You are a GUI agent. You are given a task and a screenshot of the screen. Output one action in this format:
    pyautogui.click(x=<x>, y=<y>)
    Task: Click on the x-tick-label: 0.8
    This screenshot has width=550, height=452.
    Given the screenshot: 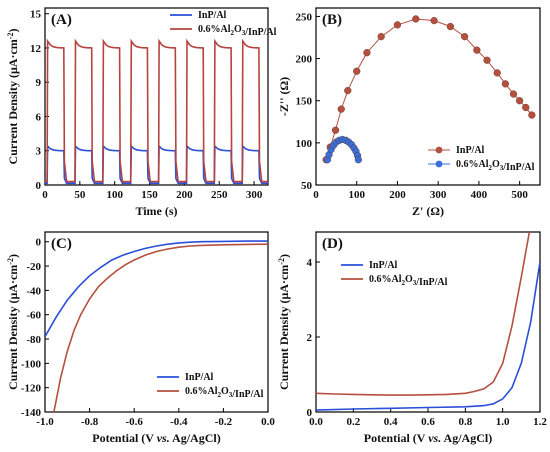 What is the action you would take?
    pyautogui.click(x=465, y=422)
    